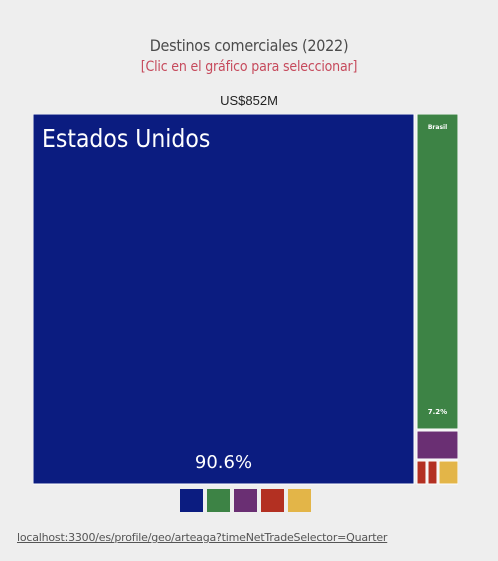 This screenshot has height=561, width=498. Describe the element at coordinates (299, 500) in the screenshot. I see `africa-icon` at that location.